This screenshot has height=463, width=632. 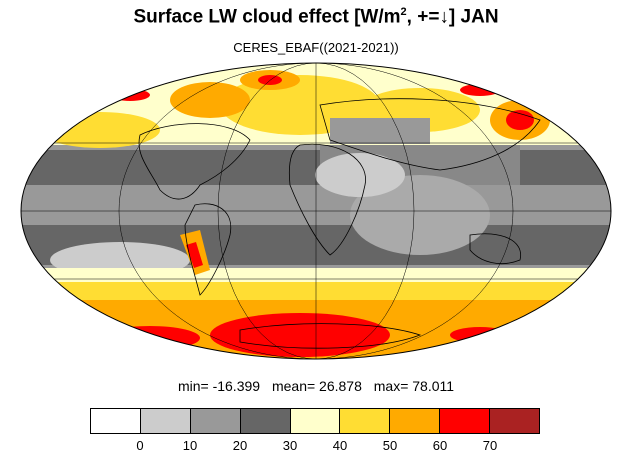 What do you see at coordinates (490, 445) in the screenshot?
I see `colorbar-tick-label: 70` at bounding box center [490, 445].